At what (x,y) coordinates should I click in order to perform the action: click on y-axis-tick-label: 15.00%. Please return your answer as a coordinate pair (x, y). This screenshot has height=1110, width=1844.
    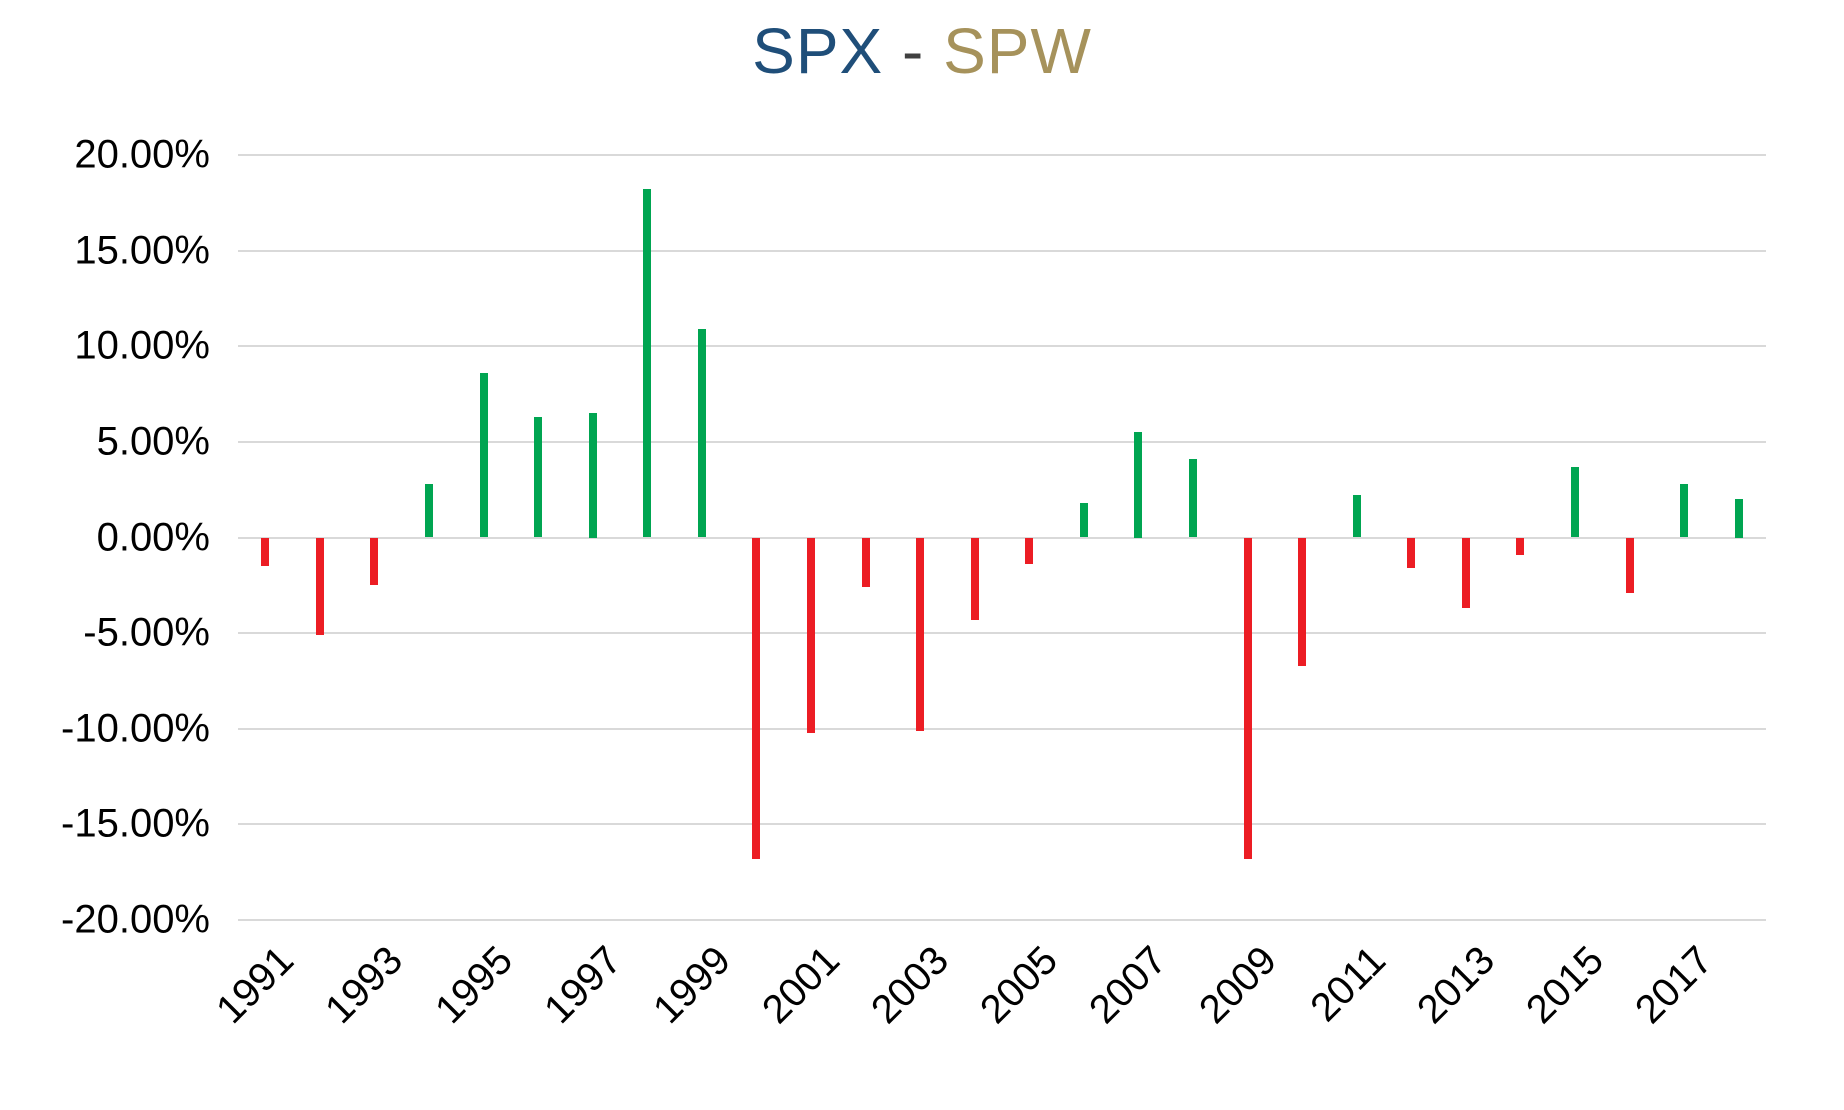
    Looking at the image, I should click on (142, 250).